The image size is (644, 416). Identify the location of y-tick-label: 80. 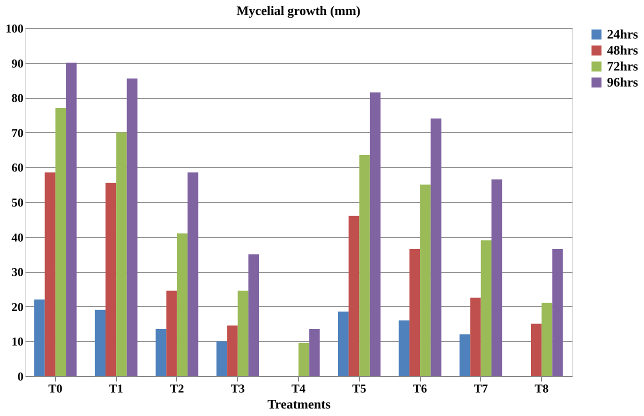
(18, 98).